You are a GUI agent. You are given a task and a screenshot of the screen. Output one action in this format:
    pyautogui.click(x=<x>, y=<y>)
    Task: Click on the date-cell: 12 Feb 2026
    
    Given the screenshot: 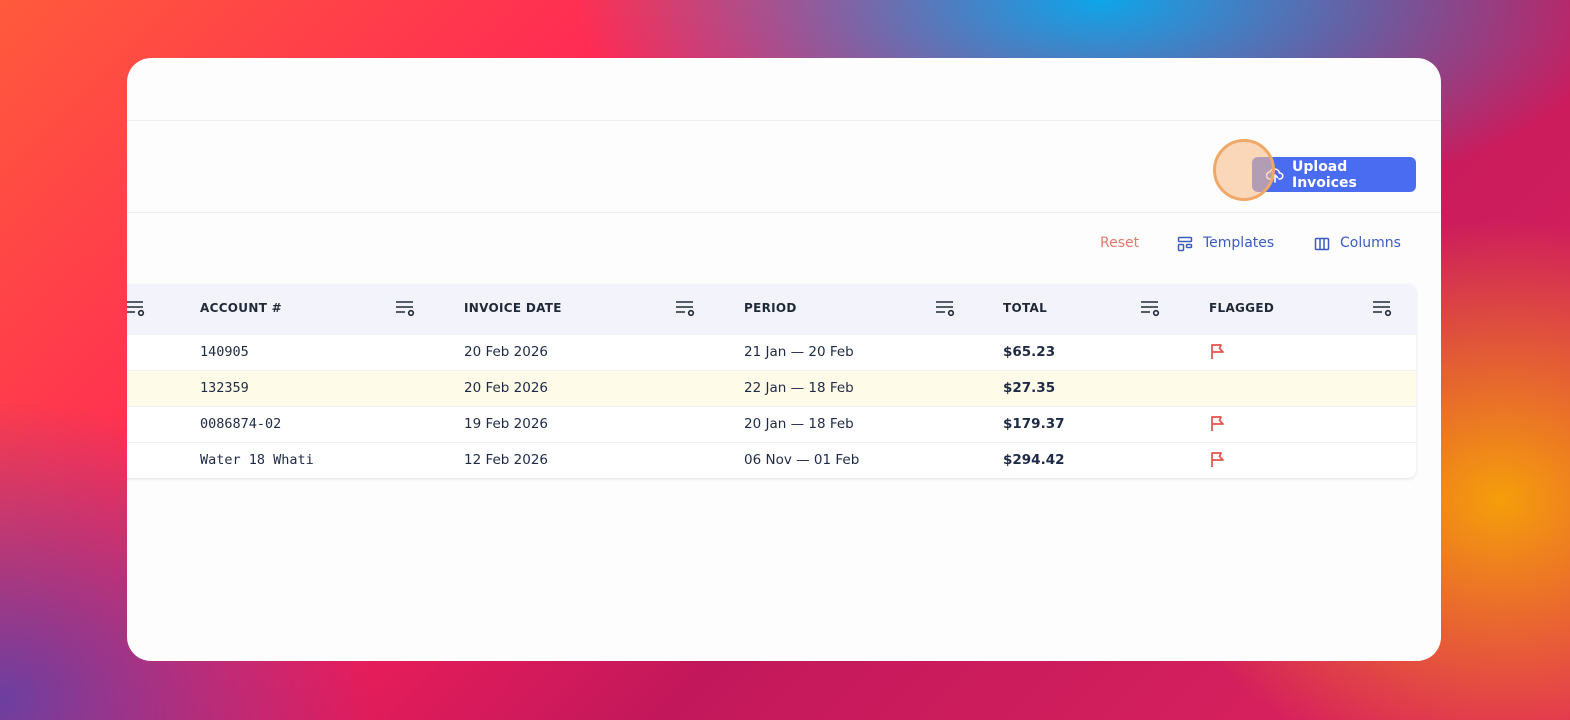 What is the action you would take?
    pyautogui.click(x=506, y=460)
    